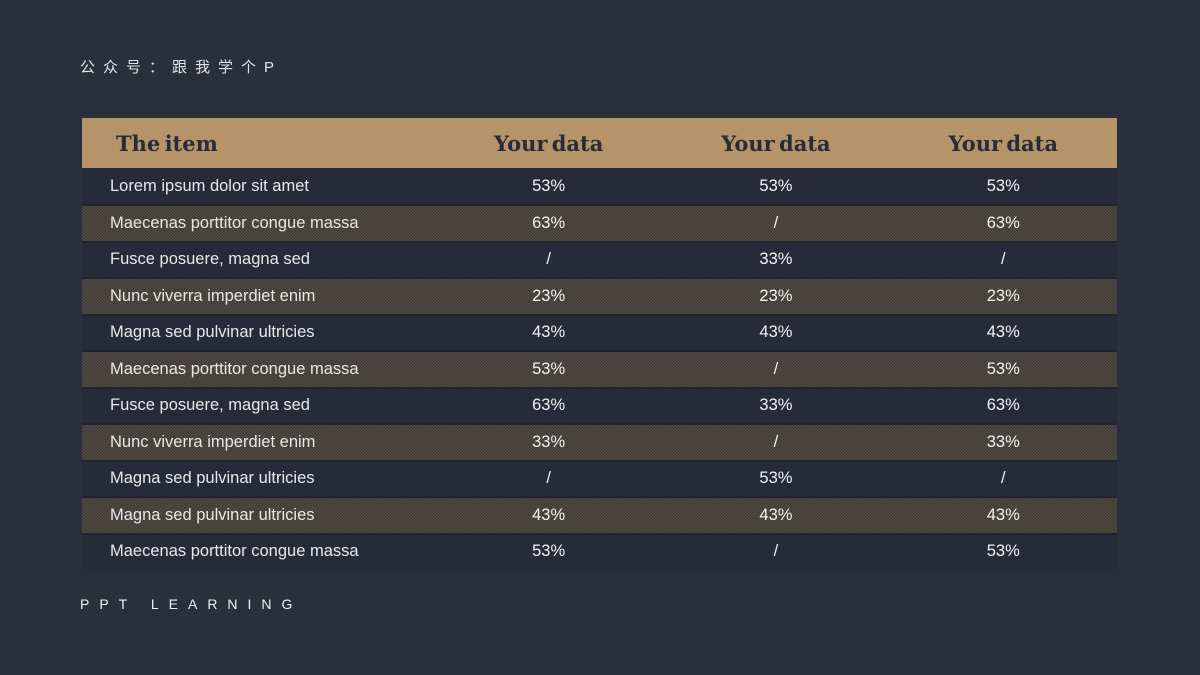  Describe the element at coordinates (776, 143) in the screenshot. I see `header-cell-your-data-2: Your data` at that location.